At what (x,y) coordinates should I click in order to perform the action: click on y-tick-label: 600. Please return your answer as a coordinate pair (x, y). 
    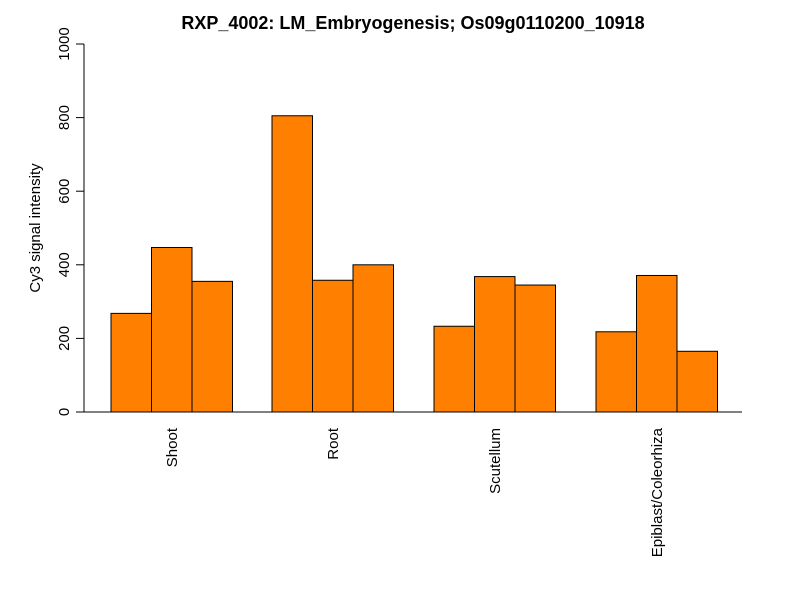
    Looking at the image, I should click on (64, 191).